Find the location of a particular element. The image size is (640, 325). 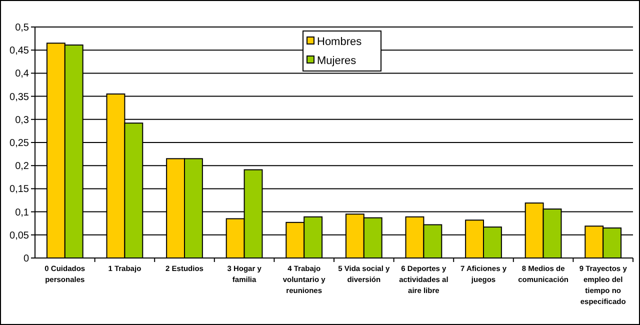

y-tick-label: 0,3 is located at coordinates (22, 120).